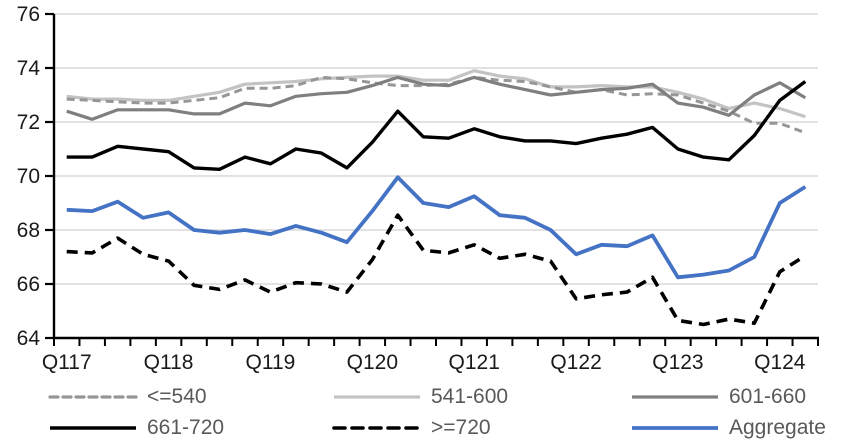  I want to click on y-tick-label-70: 70, so click(28, 176).